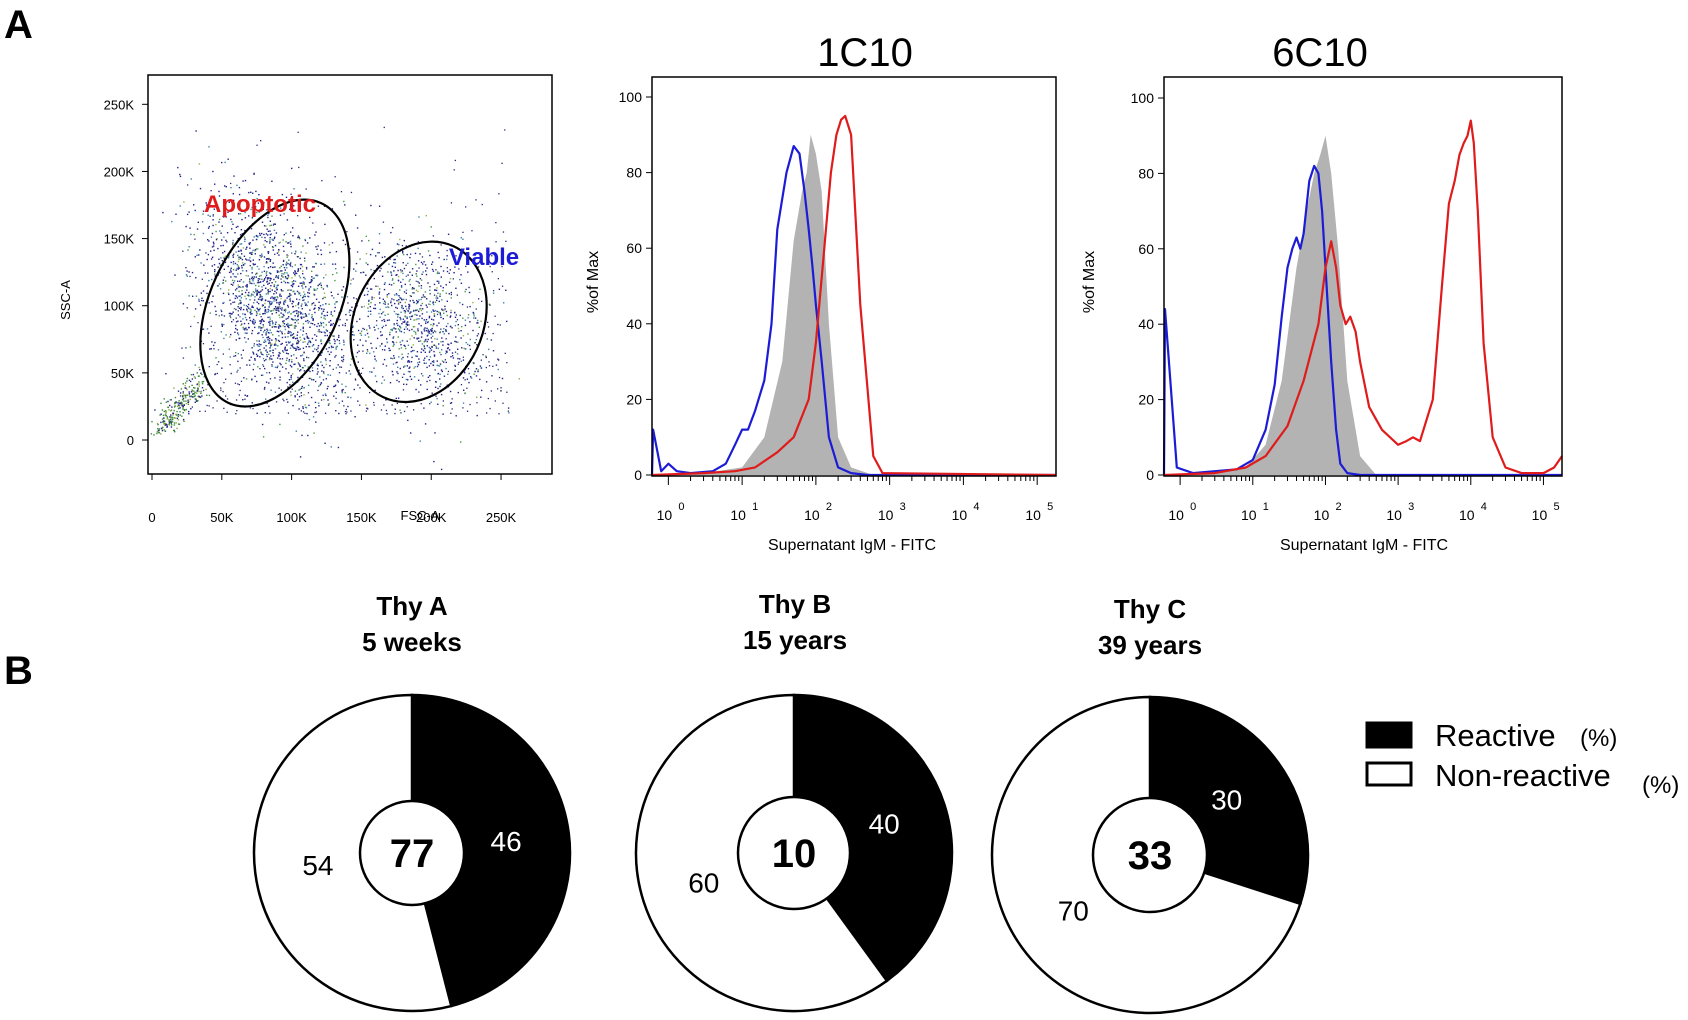 This screenshot has height=1020, width=1688. Describe the element at coordinates (1322, 515) in the screenshot. I see `x-tick-label-base: 10` at that location.